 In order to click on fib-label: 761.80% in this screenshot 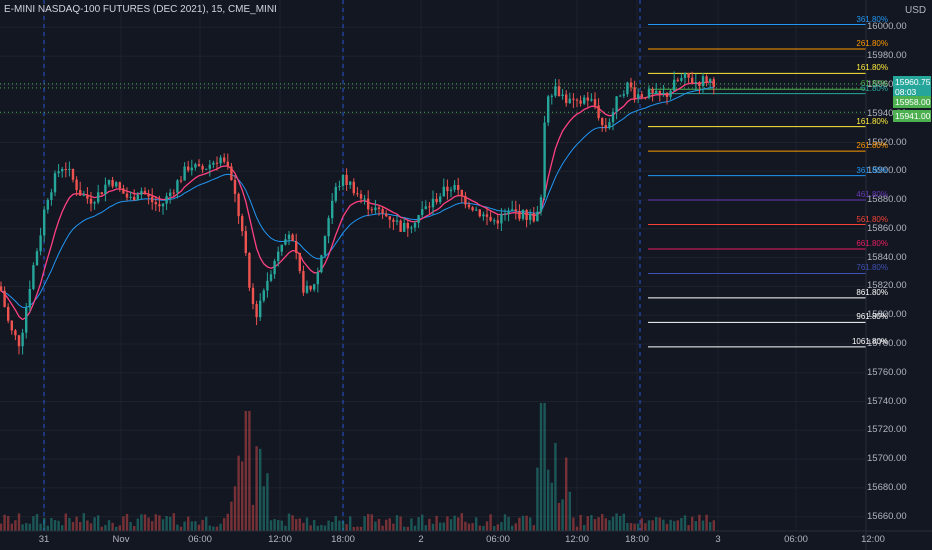, I will do `click(872, 268)`.